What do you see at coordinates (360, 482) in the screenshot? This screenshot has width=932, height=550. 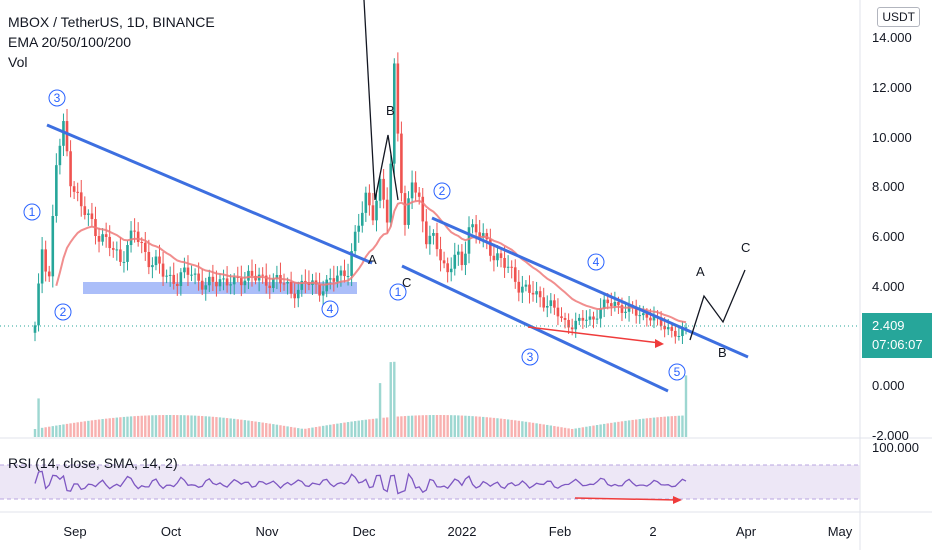 I see `rsi-line` at bounding box center [360, 482].